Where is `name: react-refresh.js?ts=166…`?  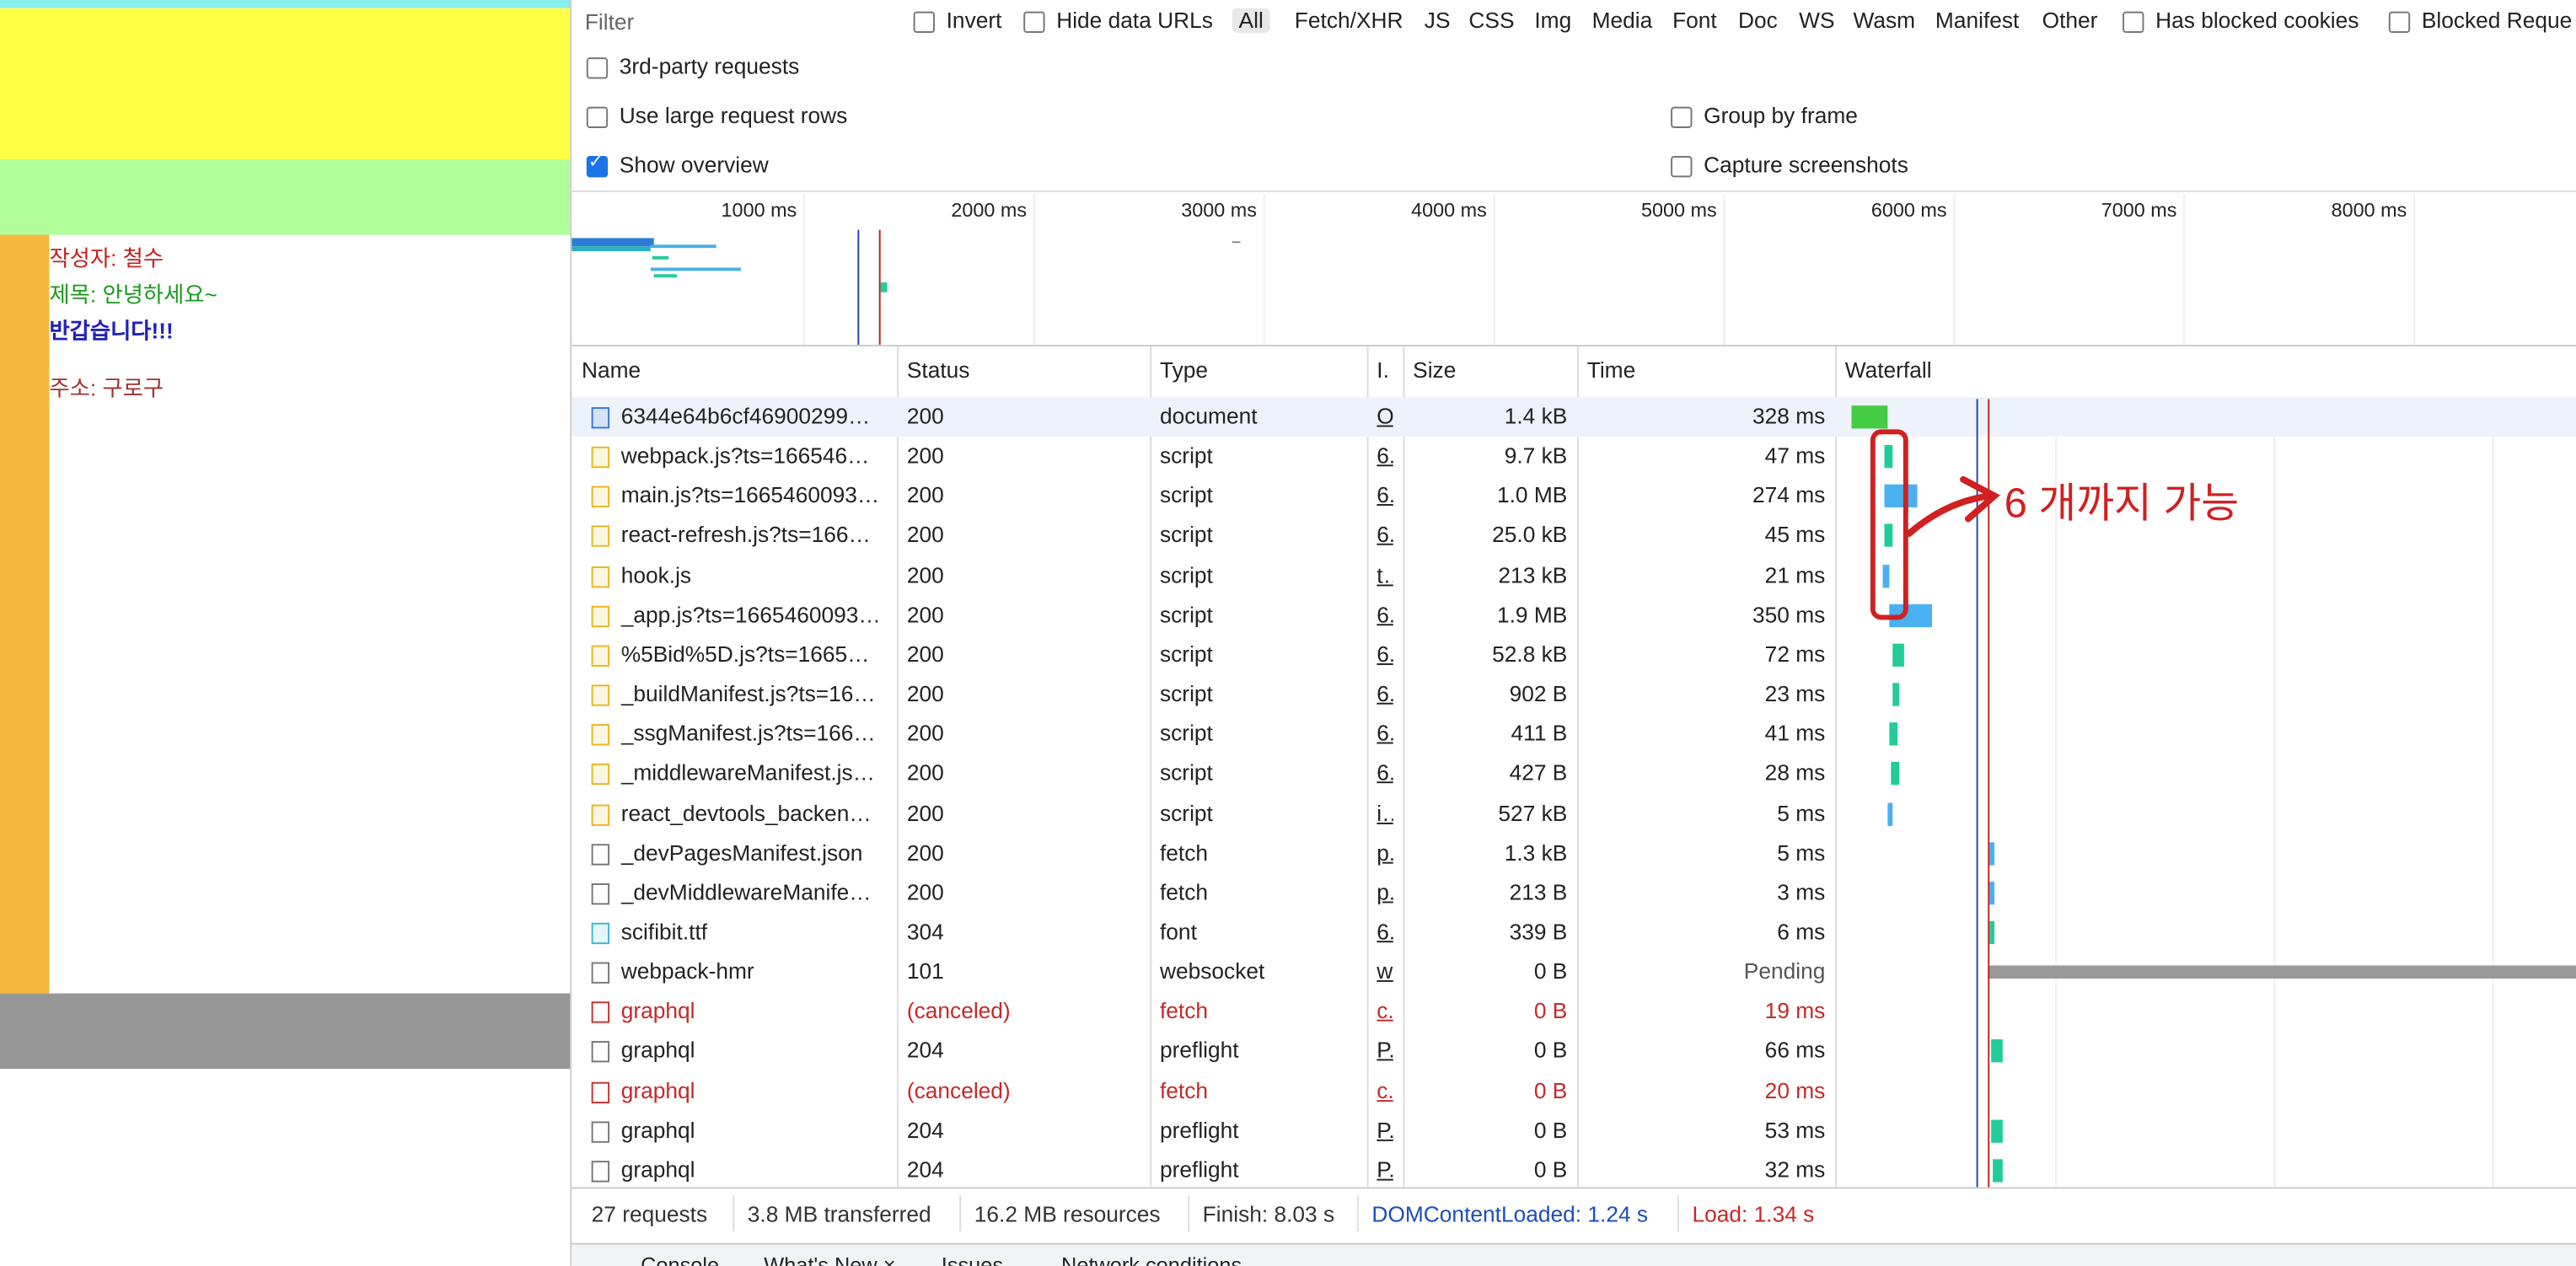
name: react-refresh.js?ts=166… is located at coordinates (745, 535).